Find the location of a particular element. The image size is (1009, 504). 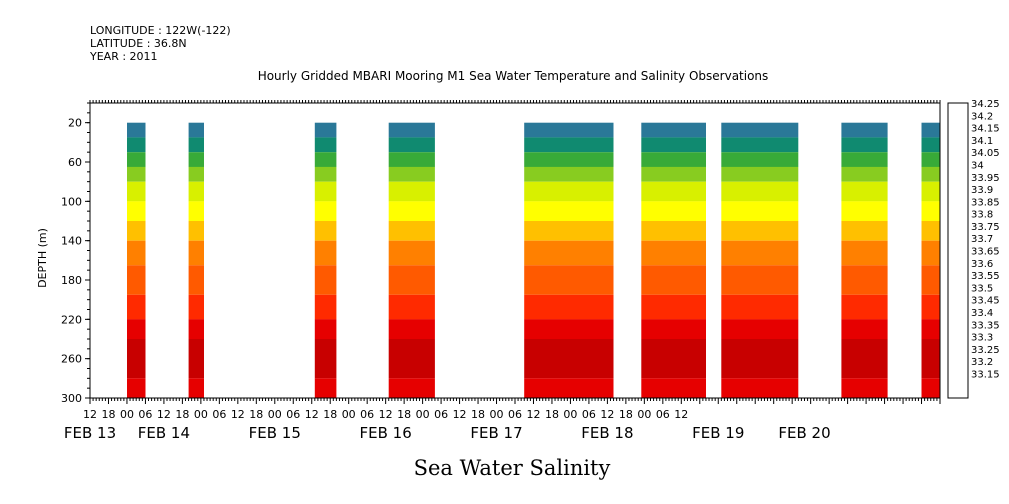

colorbar-label: 33.6 is located at coordinates (982, 264).